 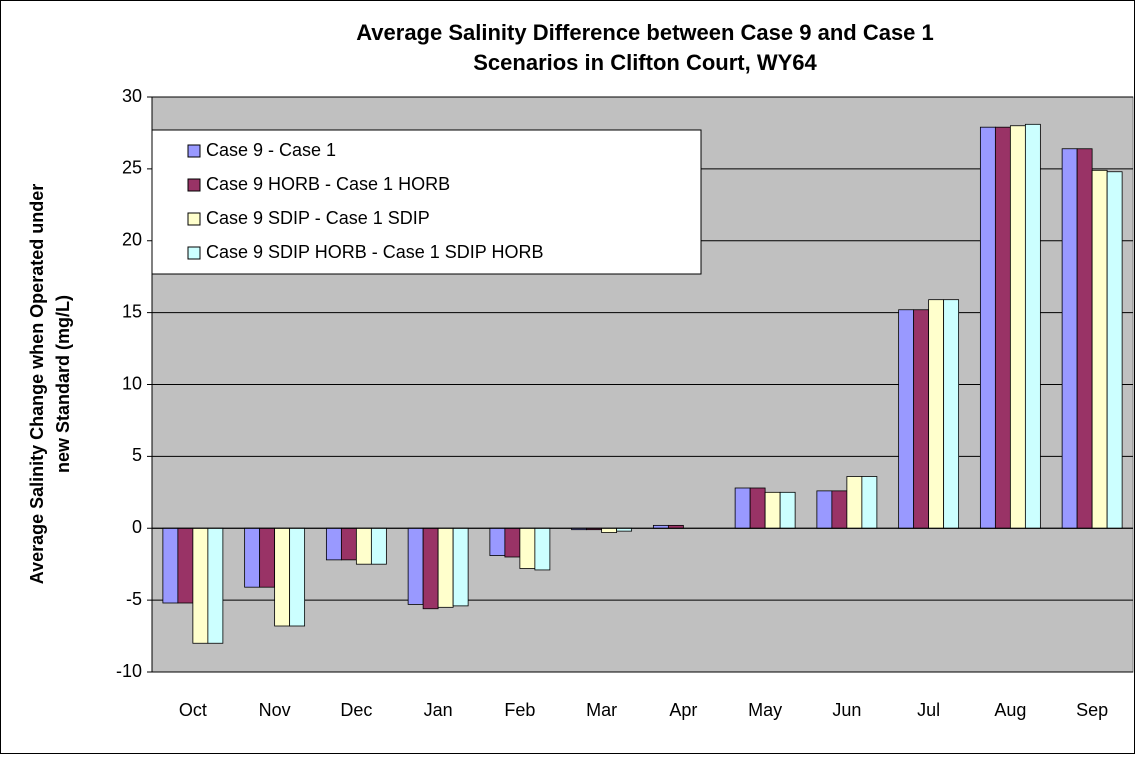 I want to click on y-tick-label: 15, so click(x=132, y=311).